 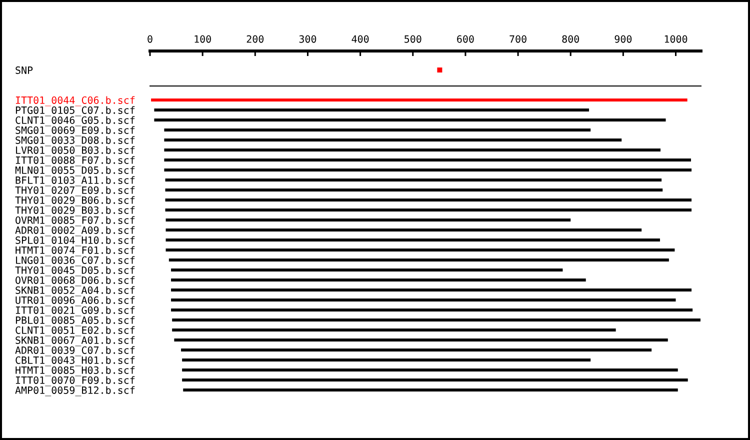 I want to click on y-tick-label: HTMT1_0085_H03.b.scf, so click(x=75, y=371).